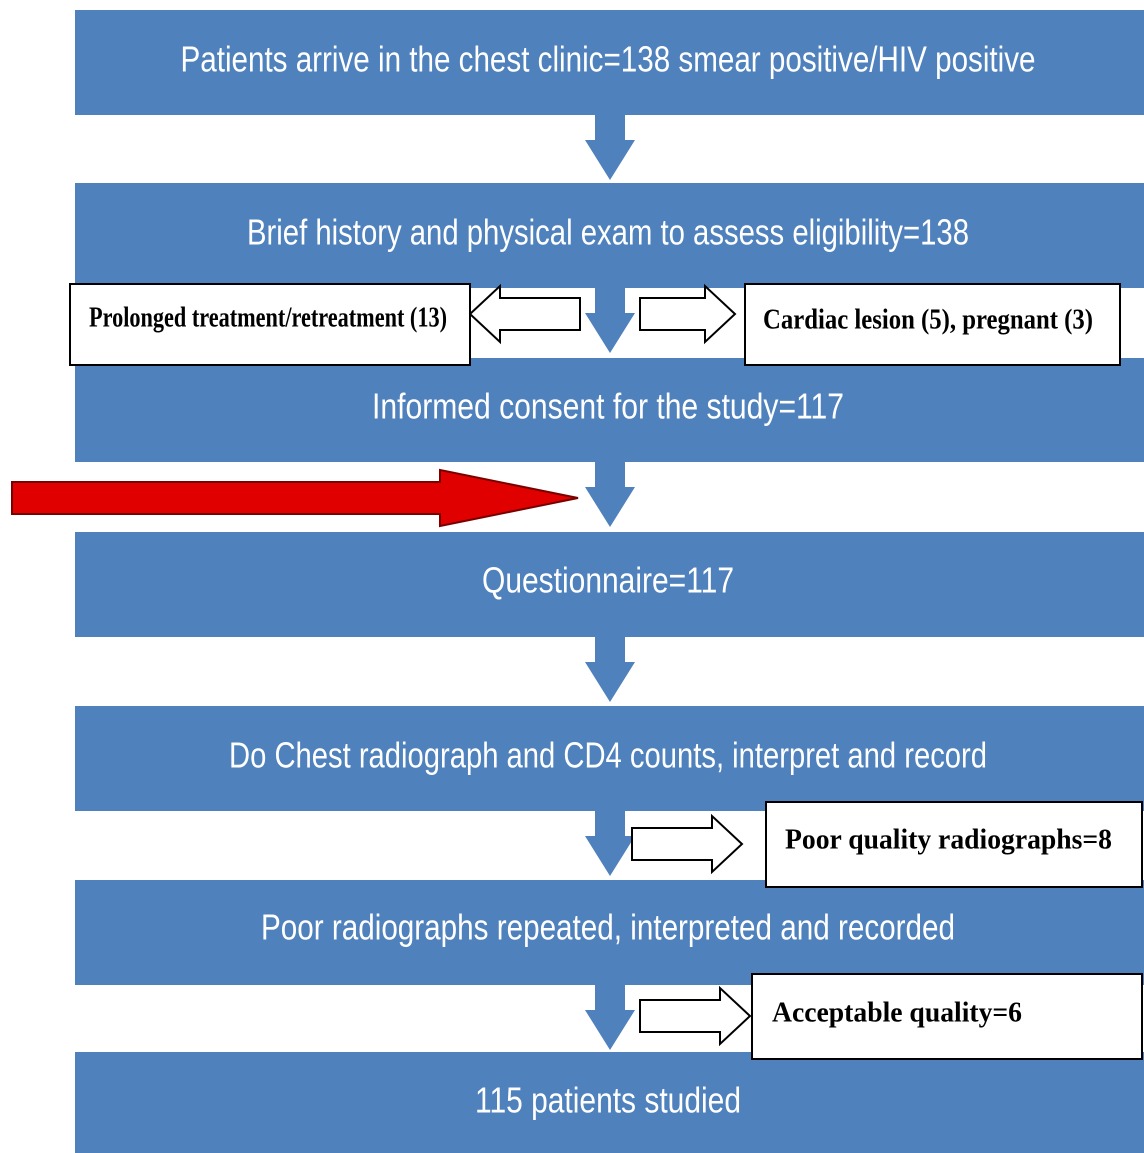 The image size is (1144, 1153). What do you see at coordinates (928, 319) in the screenshot?
I see `side-label: Cardiac lesion (5), pregnant (3)` at bounding box center [928, 319].